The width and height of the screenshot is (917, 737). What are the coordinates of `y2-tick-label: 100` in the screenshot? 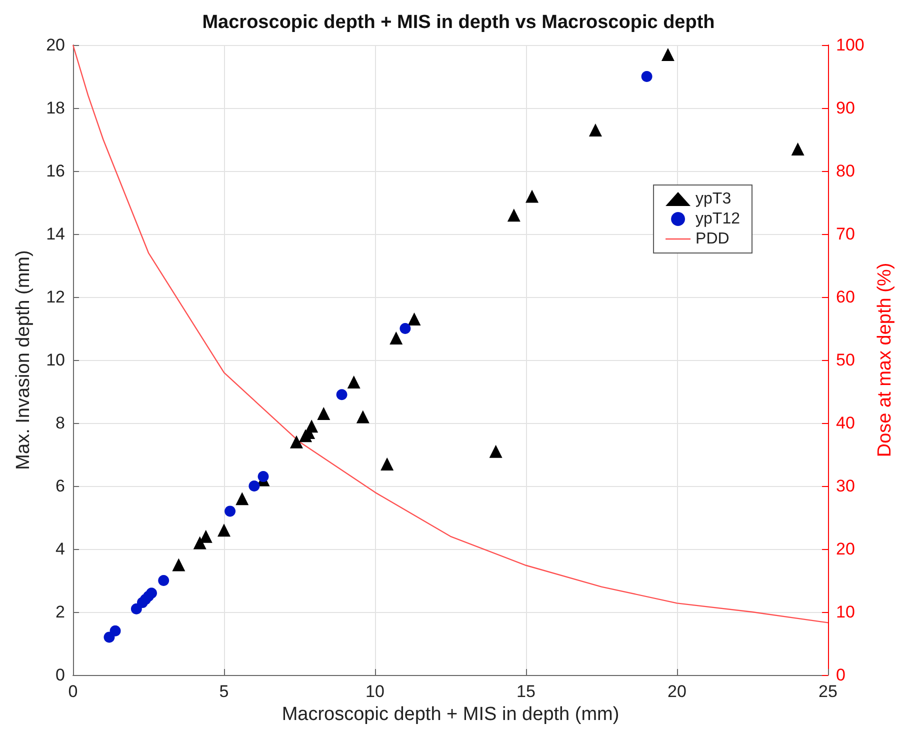 It's located at (850, 45).